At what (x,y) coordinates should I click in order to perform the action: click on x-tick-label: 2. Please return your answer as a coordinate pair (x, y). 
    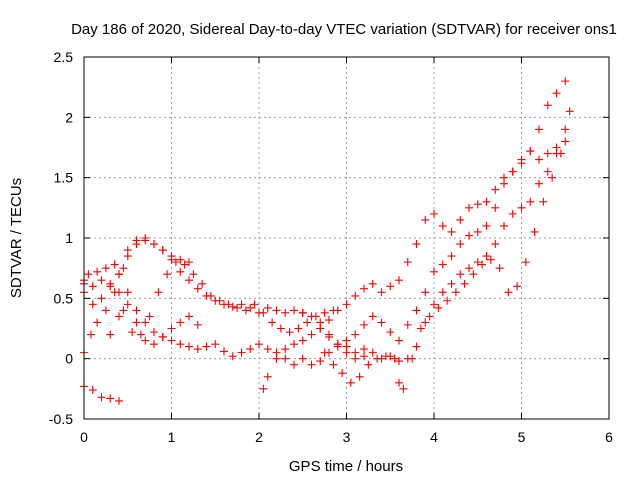
    Looking at the image, I should click on (259, 437).